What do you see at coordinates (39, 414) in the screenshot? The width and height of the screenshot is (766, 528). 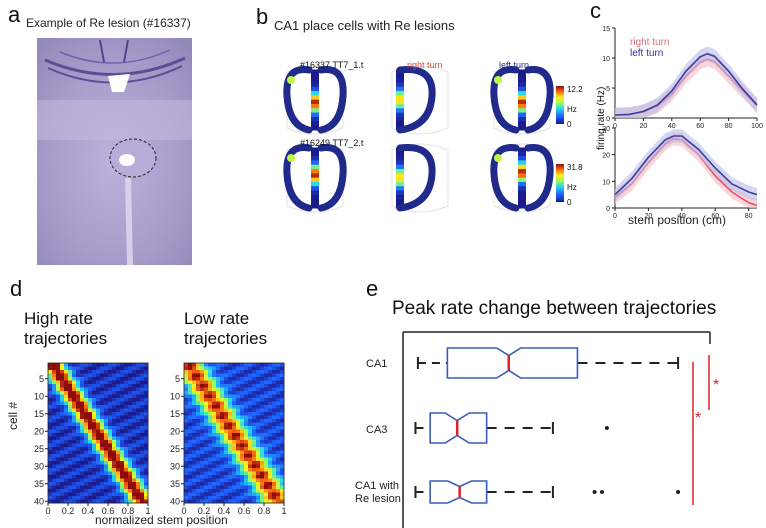 I see `y-tick-label: 15` at bounding box center [39, 414].